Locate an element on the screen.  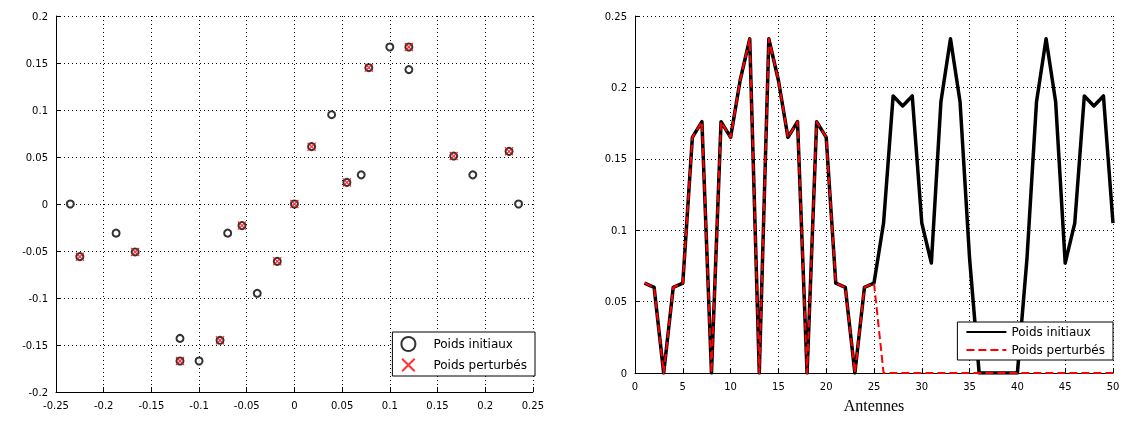
x-tick-label: -0.05 is located at coordinates (246, 405).